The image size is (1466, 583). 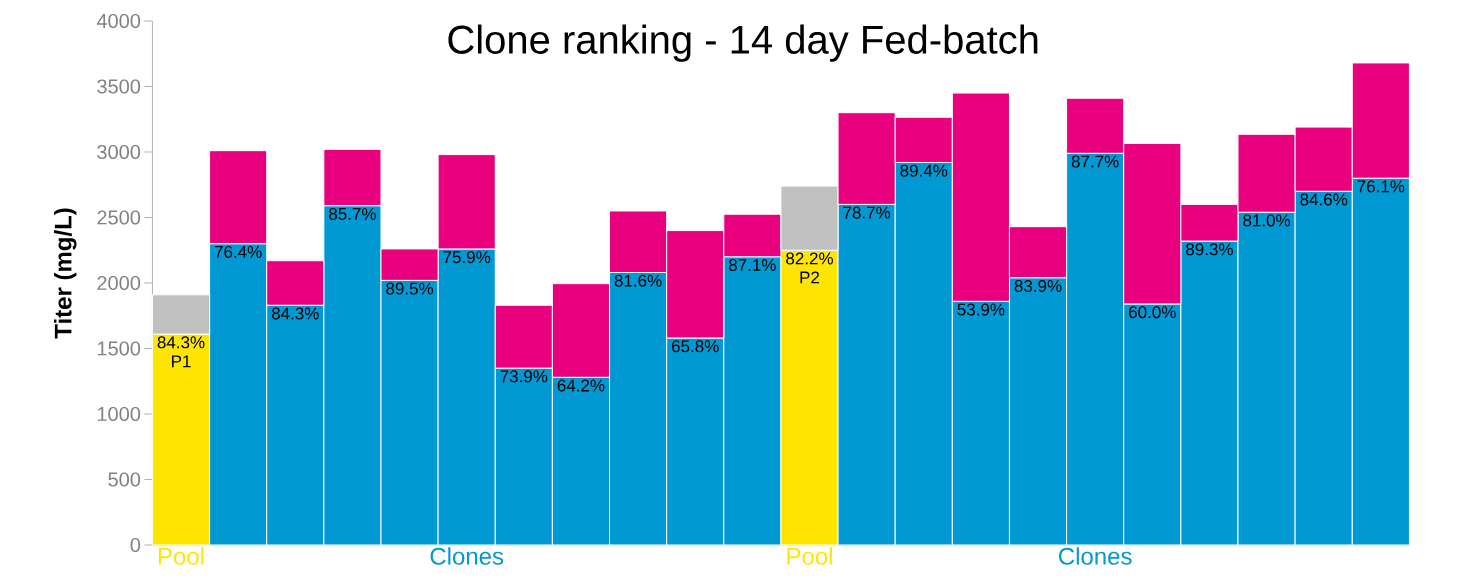 I want to click on annotation: 85.7%, so click(x=352, y=213).